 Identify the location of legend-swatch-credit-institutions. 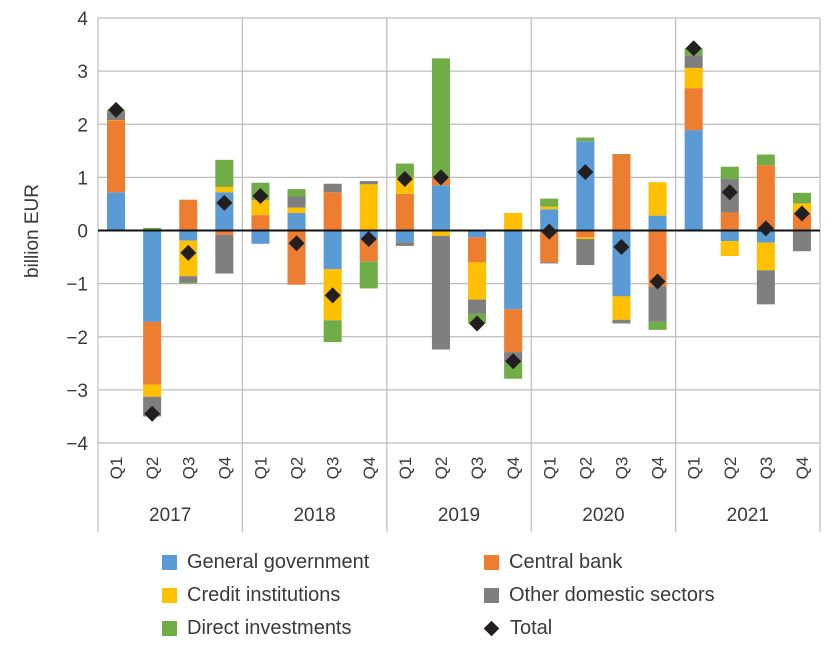
(169, 595).